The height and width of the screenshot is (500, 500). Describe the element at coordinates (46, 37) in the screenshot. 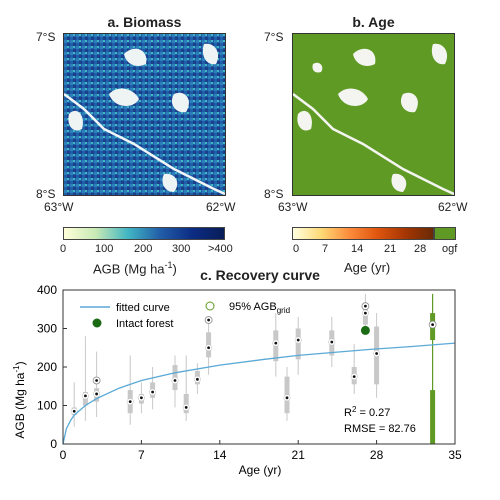

I see `panel-a-lat-top: 7°S` at that location.